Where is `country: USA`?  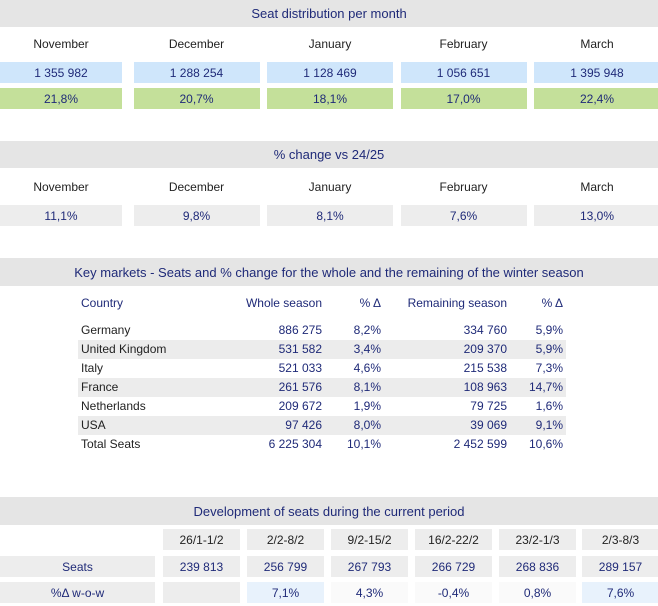 country: USA is located at coordinates (93, 425).